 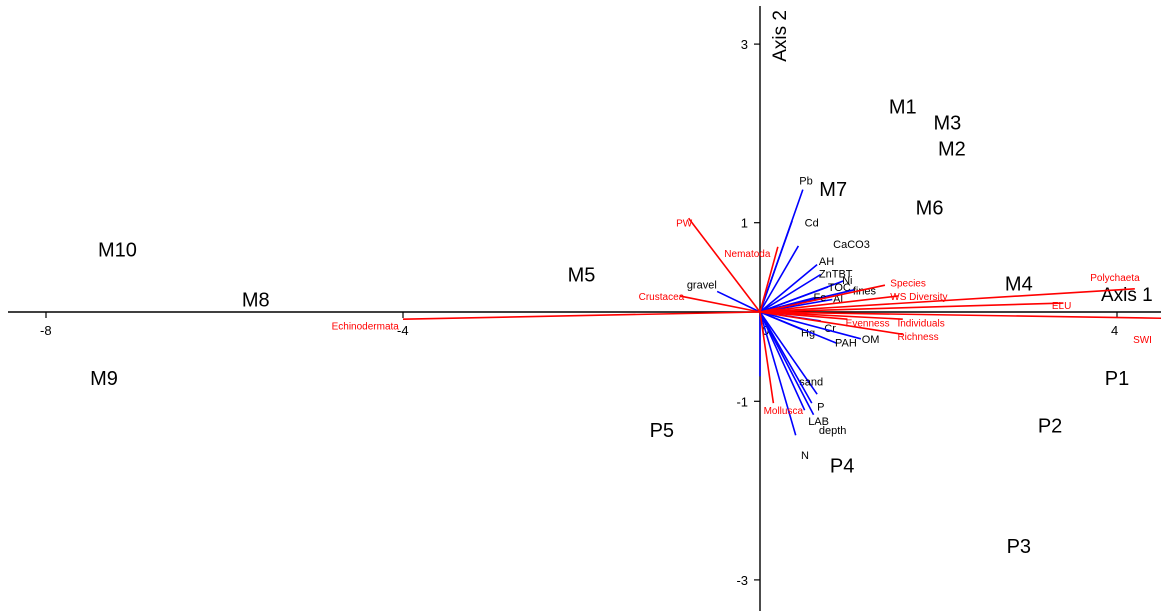 What do you see at coordinates (842, 467) in the screenshot?
I see `site-label: P4` at bounding box center [842, 467].